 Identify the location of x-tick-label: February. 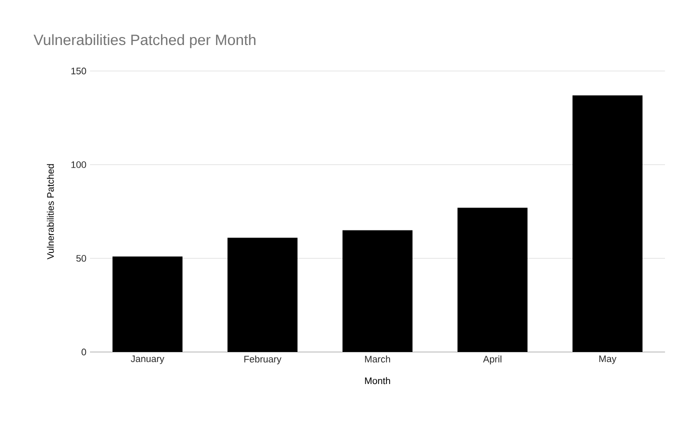
(263, 360).